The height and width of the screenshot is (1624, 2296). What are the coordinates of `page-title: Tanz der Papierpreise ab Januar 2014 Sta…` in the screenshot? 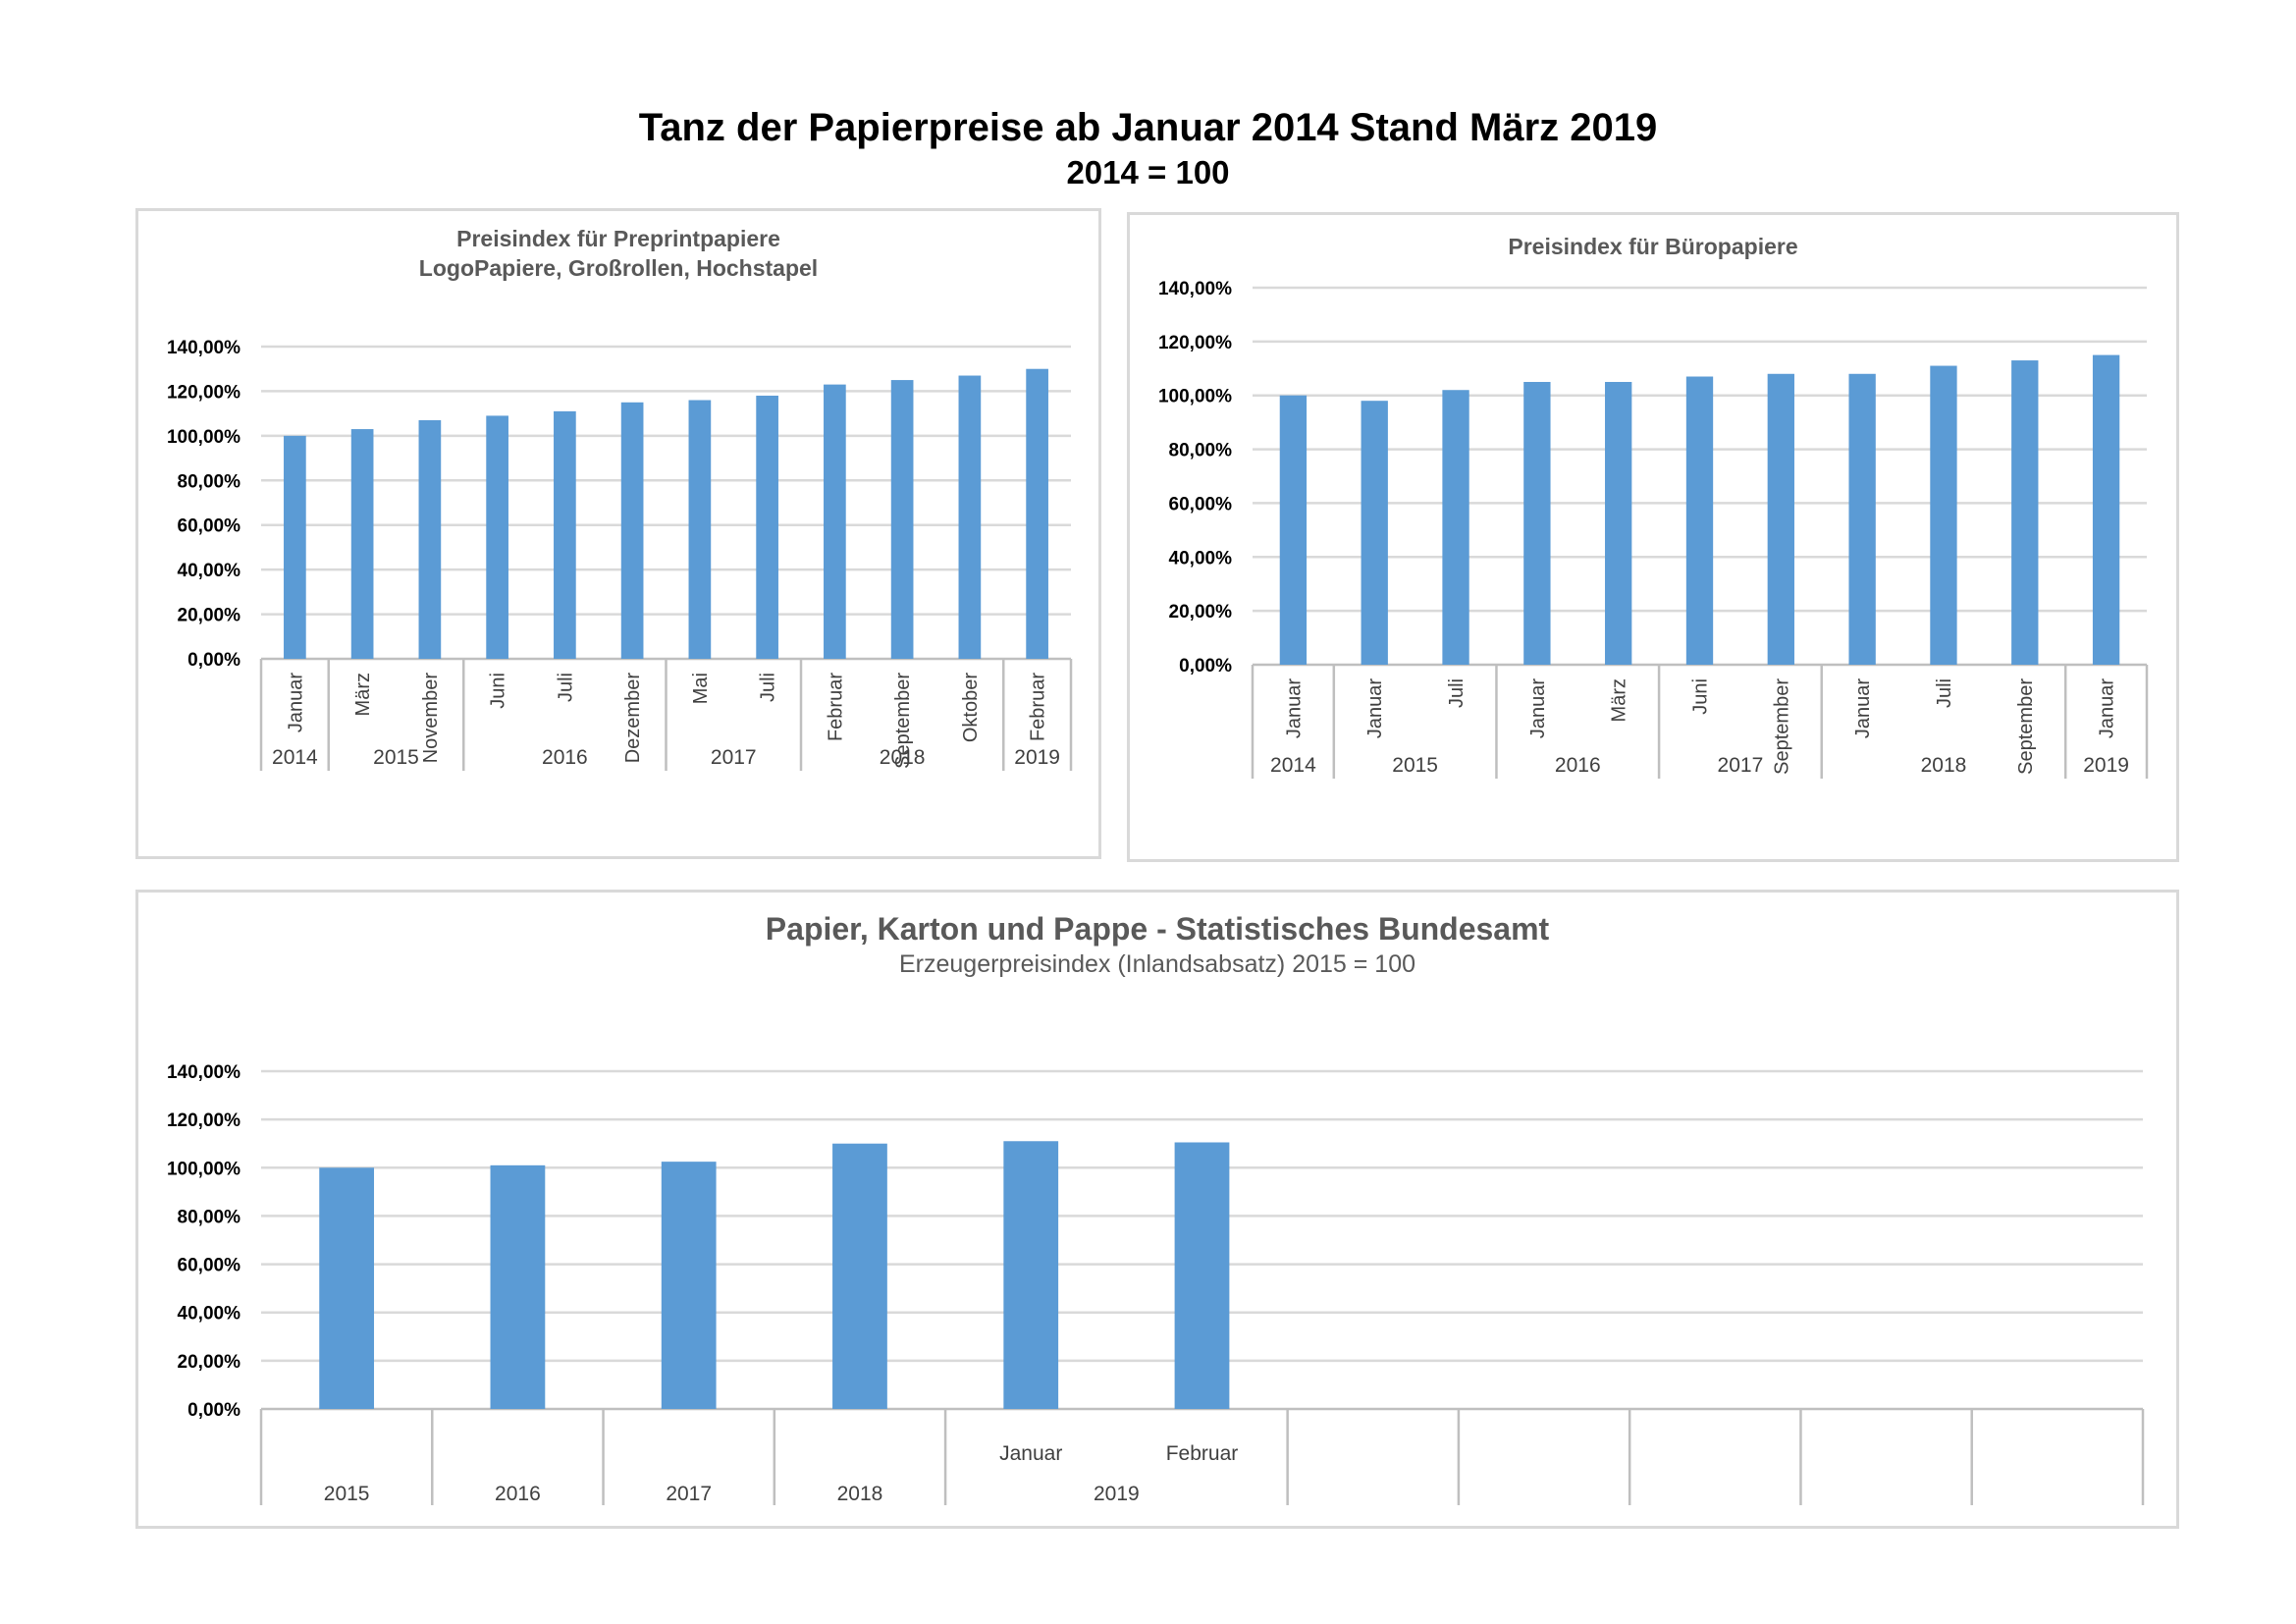 It's located at (1148, 127).